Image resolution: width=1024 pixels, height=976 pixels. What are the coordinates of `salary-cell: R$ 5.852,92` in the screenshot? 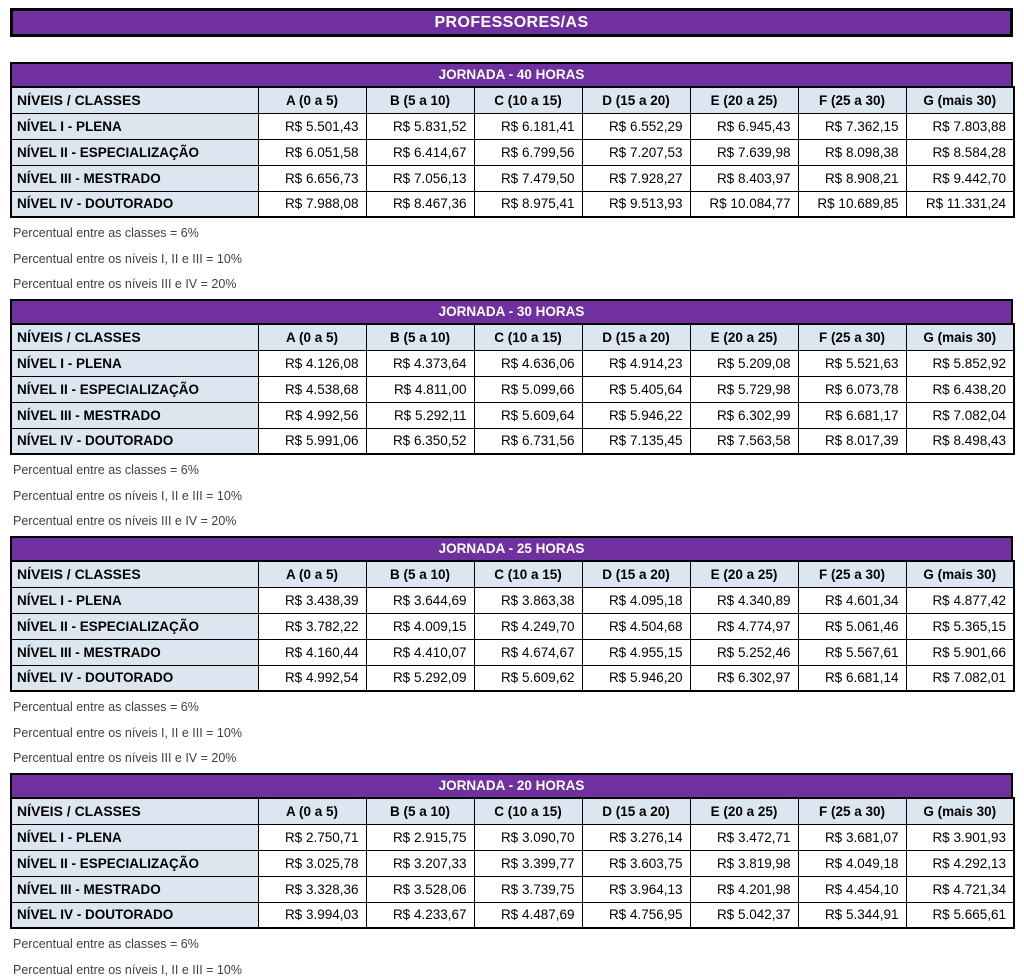 It's located at (960, 363).